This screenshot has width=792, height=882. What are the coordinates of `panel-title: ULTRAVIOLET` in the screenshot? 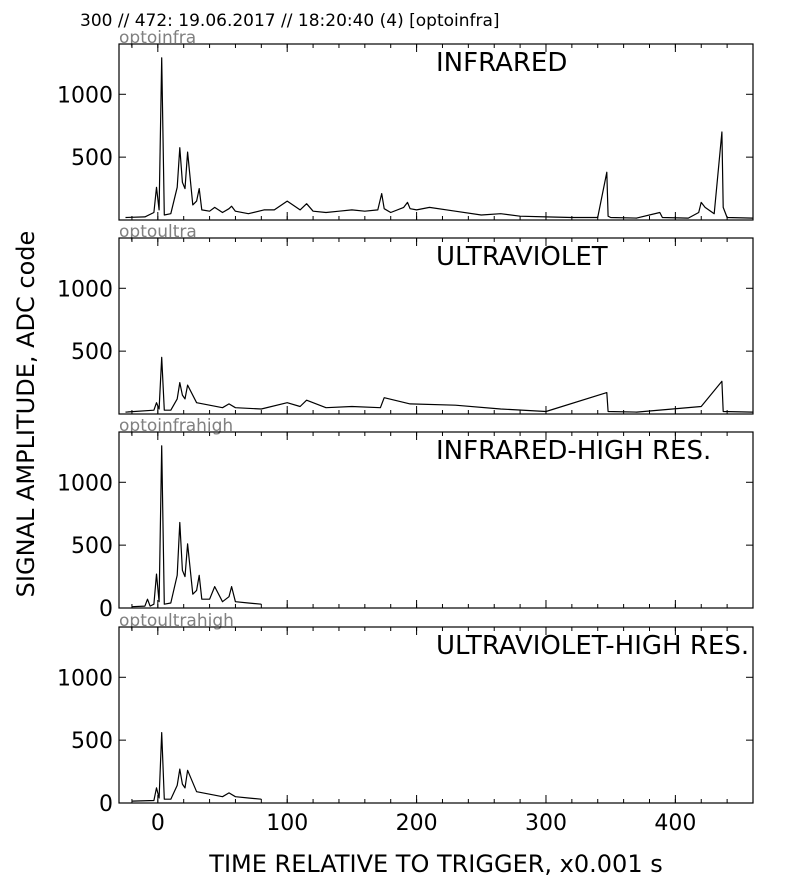 It's located at (522, 257).